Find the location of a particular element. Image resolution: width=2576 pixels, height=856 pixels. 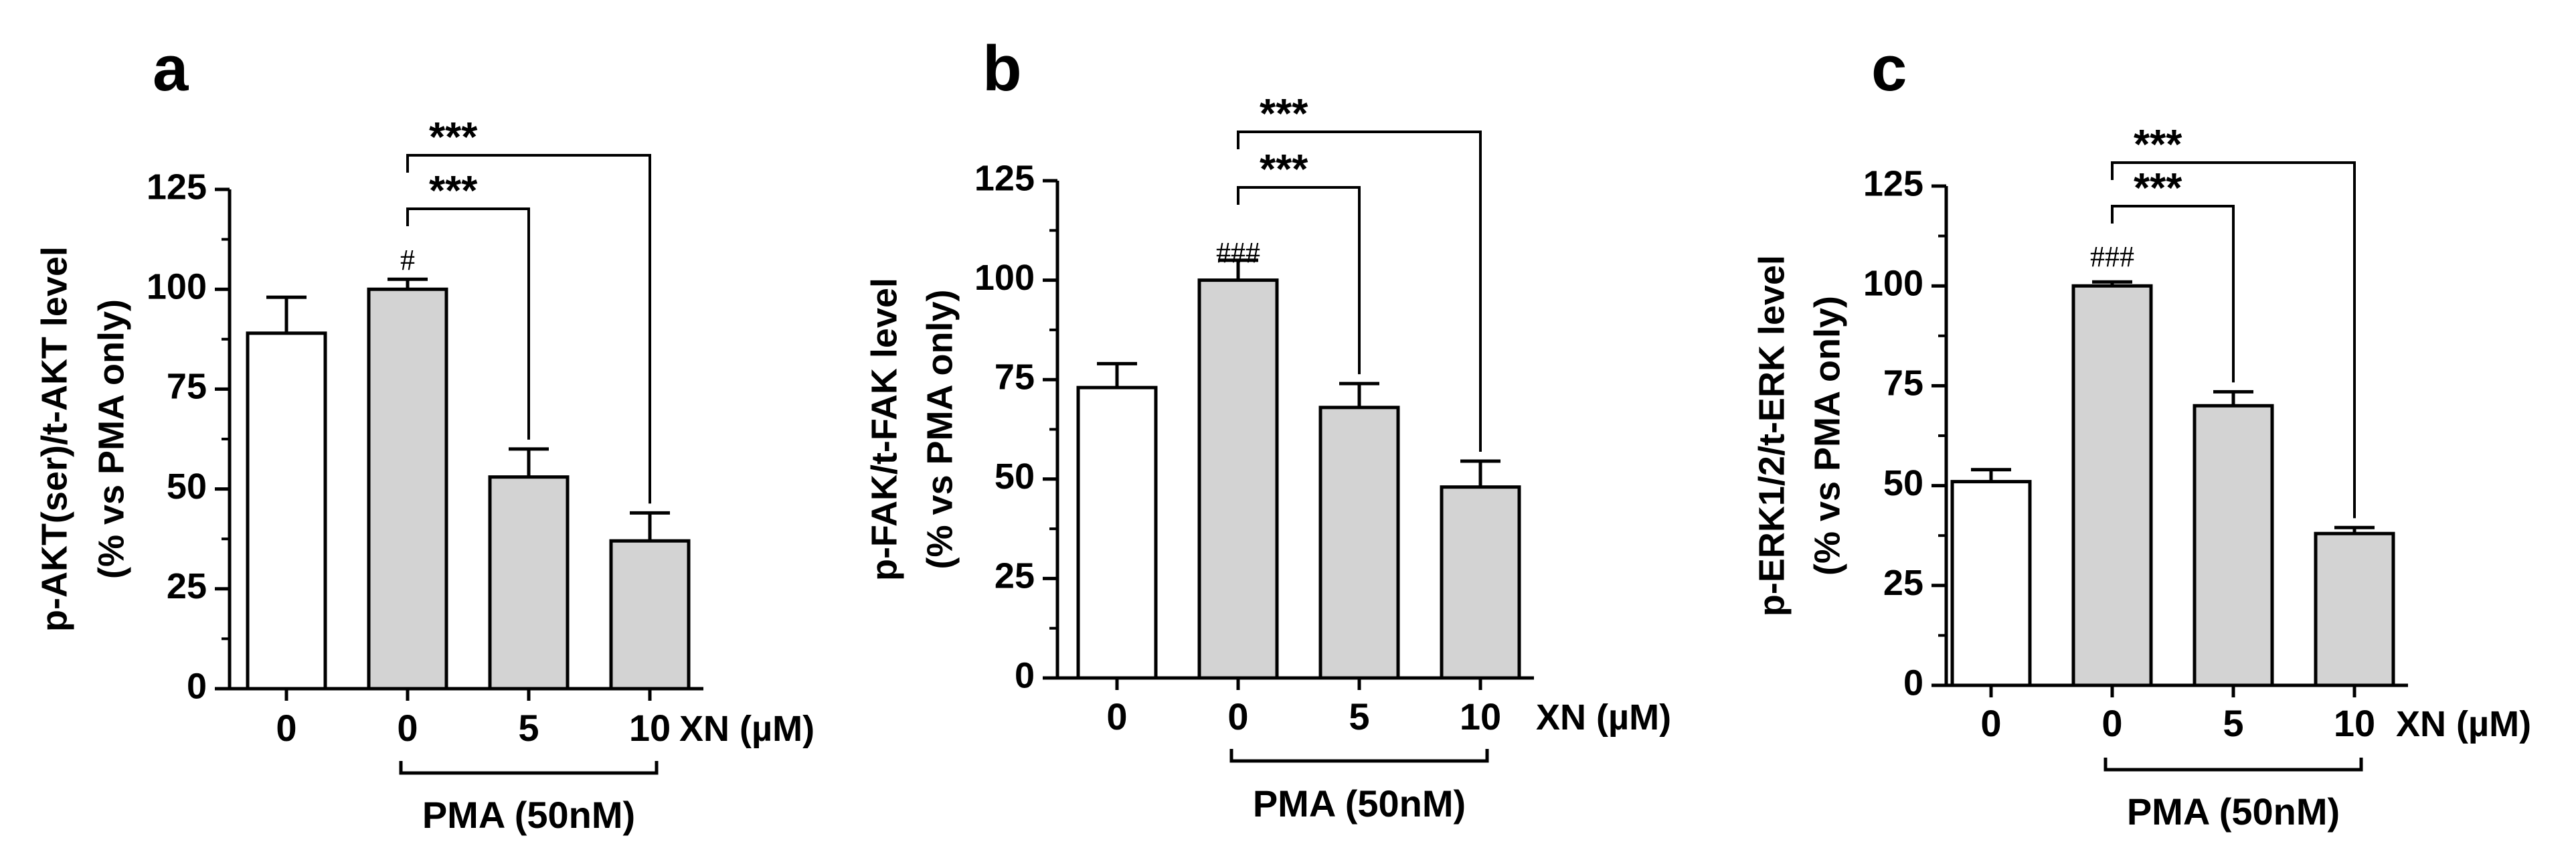

panel-letter-b: b is located at coordinates (1002, 68).